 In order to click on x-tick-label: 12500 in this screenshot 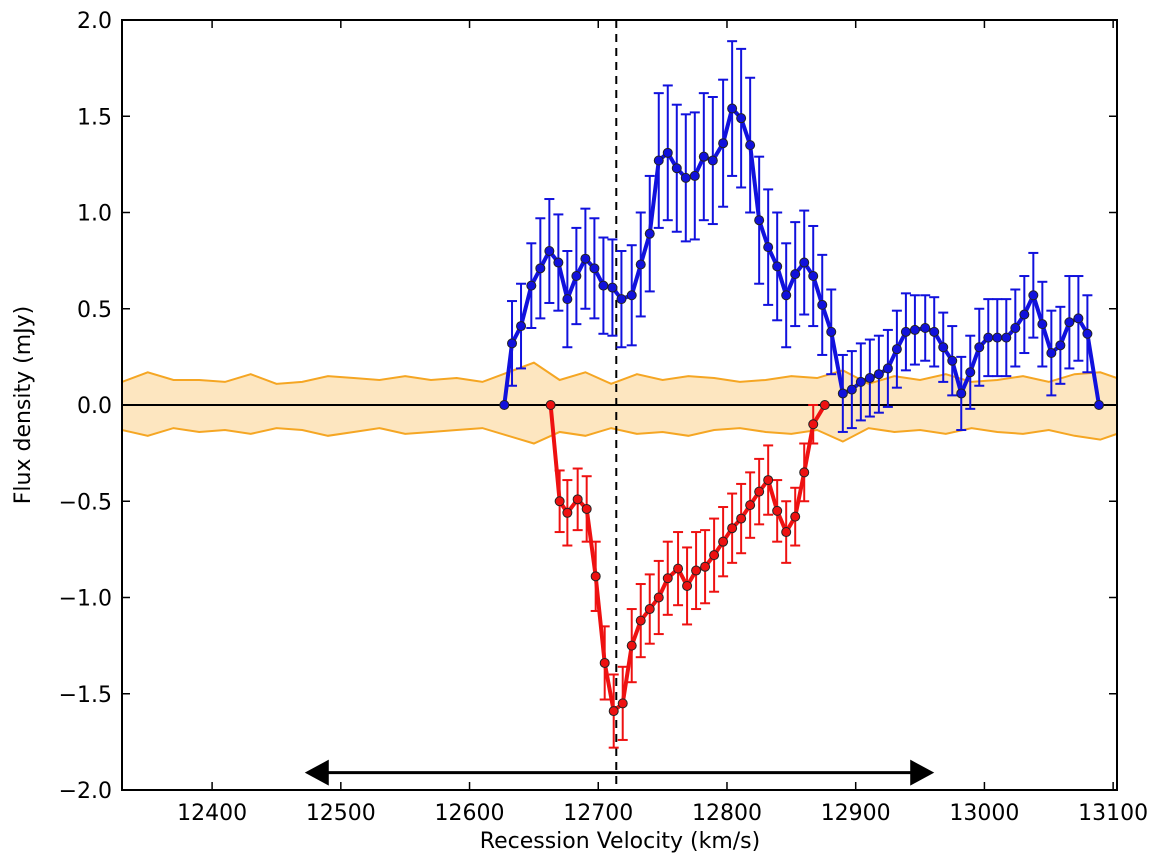, I will do `click(341, 813)`.